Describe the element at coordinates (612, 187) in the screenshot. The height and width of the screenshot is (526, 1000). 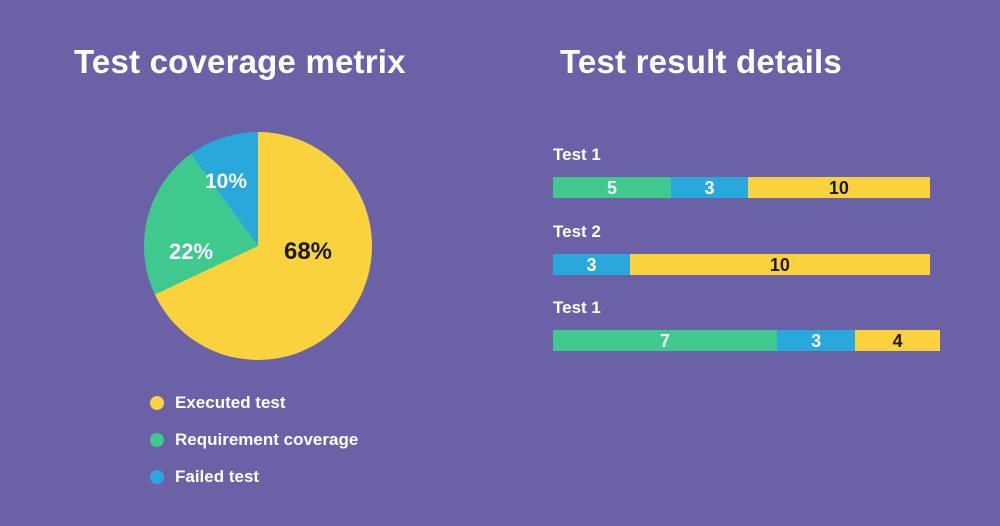
I see `bar-segment-requirement-coverage: 5` at that location.